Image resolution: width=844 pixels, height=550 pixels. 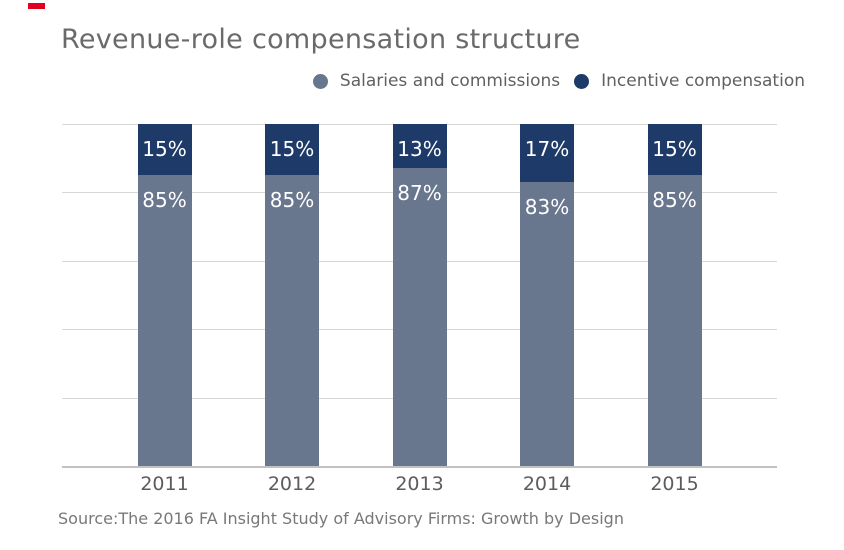 What do you see at coordinates (547, 207) in the screenshot?
I see `bar-value-label: 83%` at bounding box center [547, 207].